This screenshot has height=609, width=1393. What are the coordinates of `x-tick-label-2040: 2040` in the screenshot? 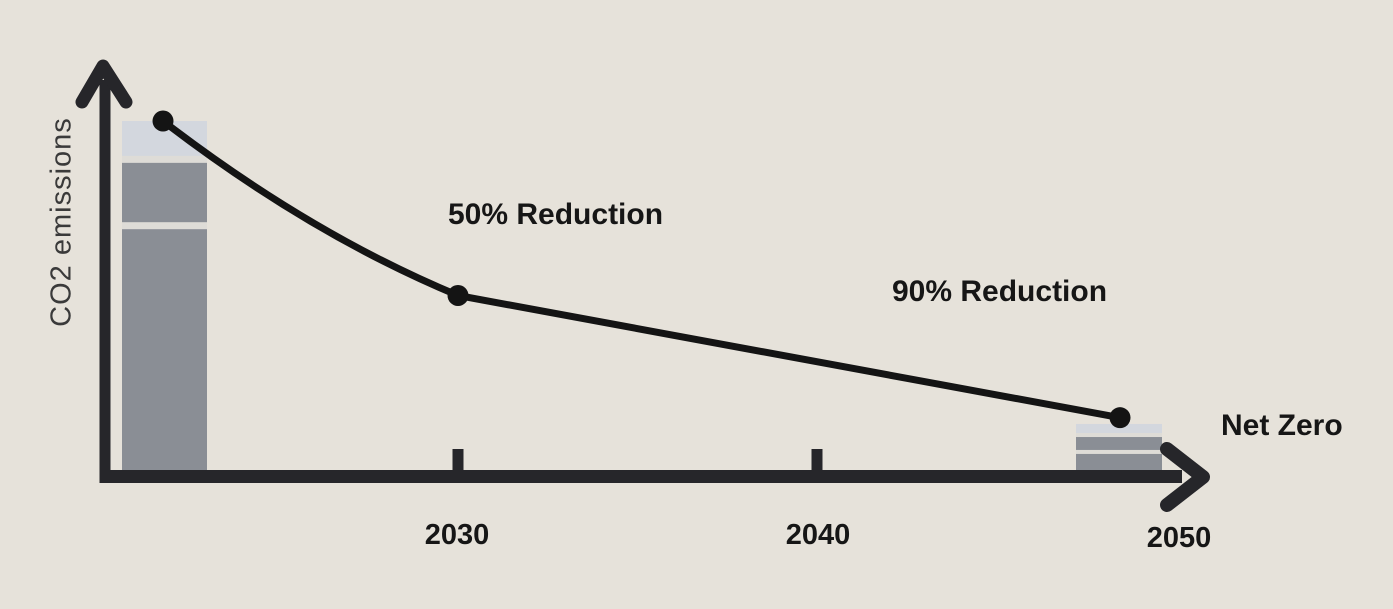 It's located at (818, 535).